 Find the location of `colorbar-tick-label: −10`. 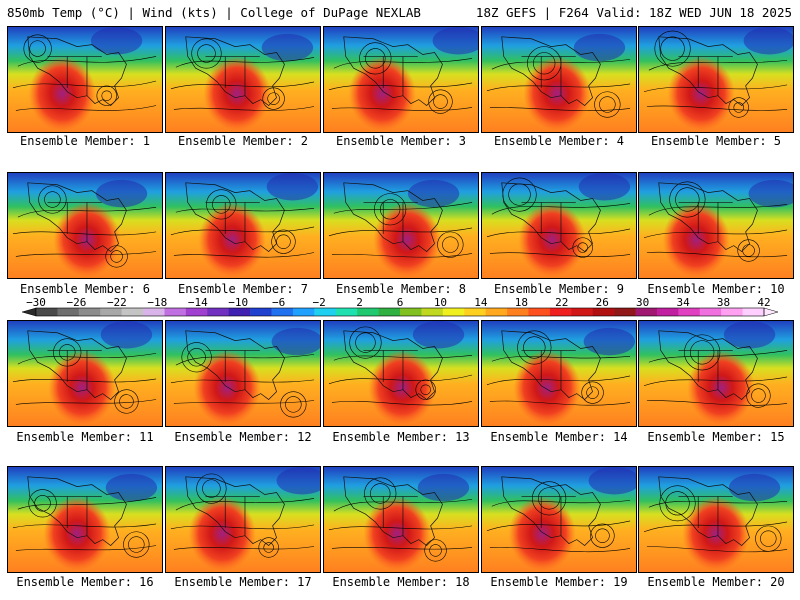

colorbar-tick-label: −10 is located at coordinates (238, 302).